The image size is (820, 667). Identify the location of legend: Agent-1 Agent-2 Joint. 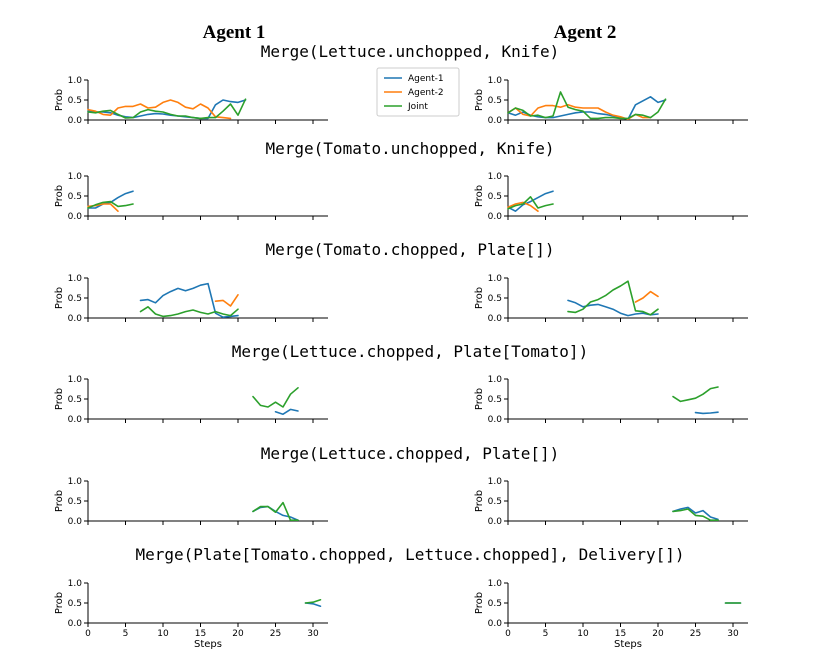
(418, 92).